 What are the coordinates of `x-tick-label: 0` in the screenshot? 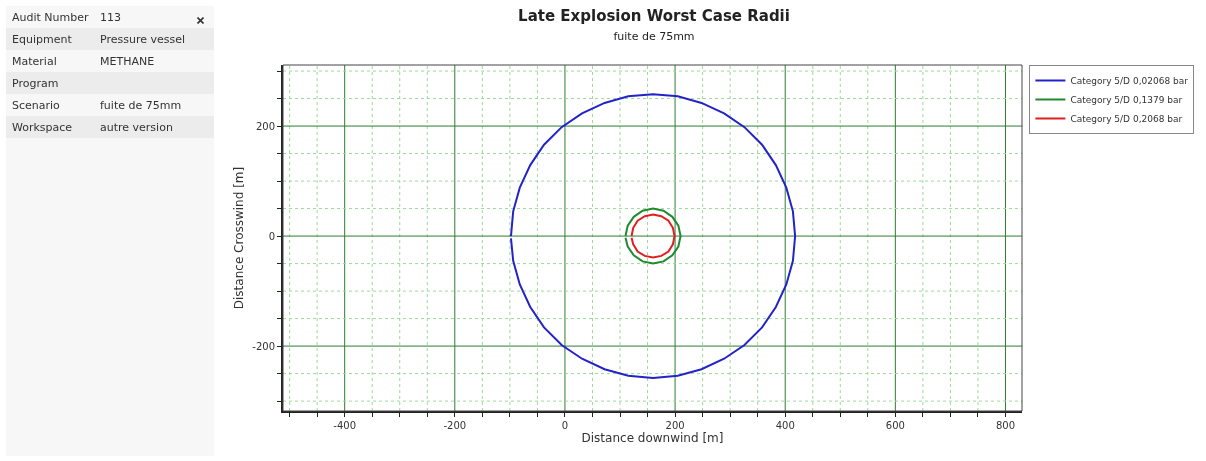 It's located at (565, 425).